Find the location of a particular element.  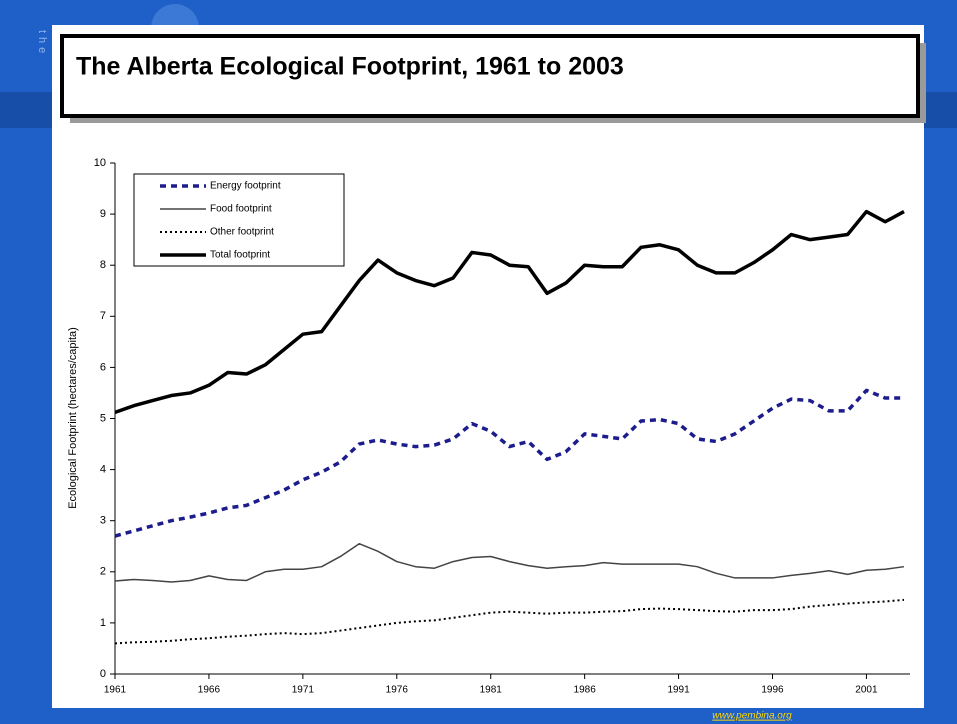

legend-label: Energy footprint is located at coordinates (245, 186).